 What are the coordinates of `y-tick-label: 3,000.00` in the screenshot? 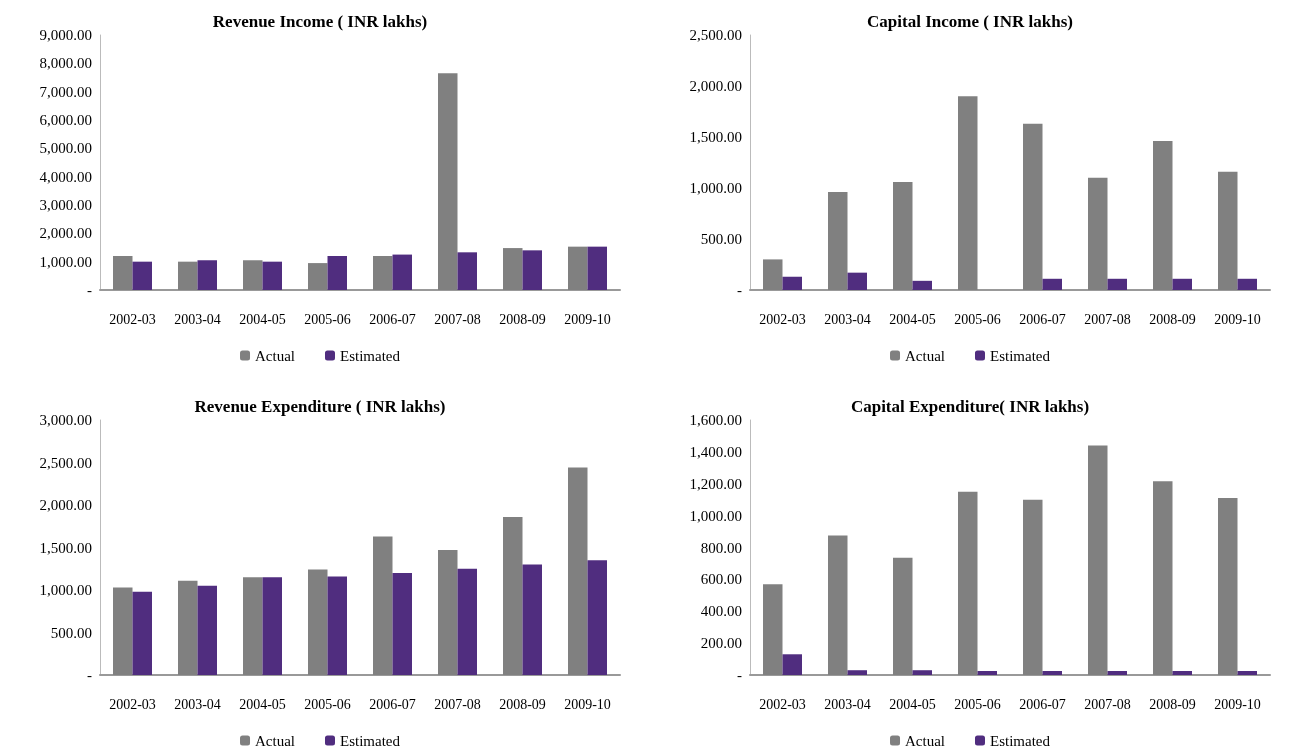 It's located at (65, 420).